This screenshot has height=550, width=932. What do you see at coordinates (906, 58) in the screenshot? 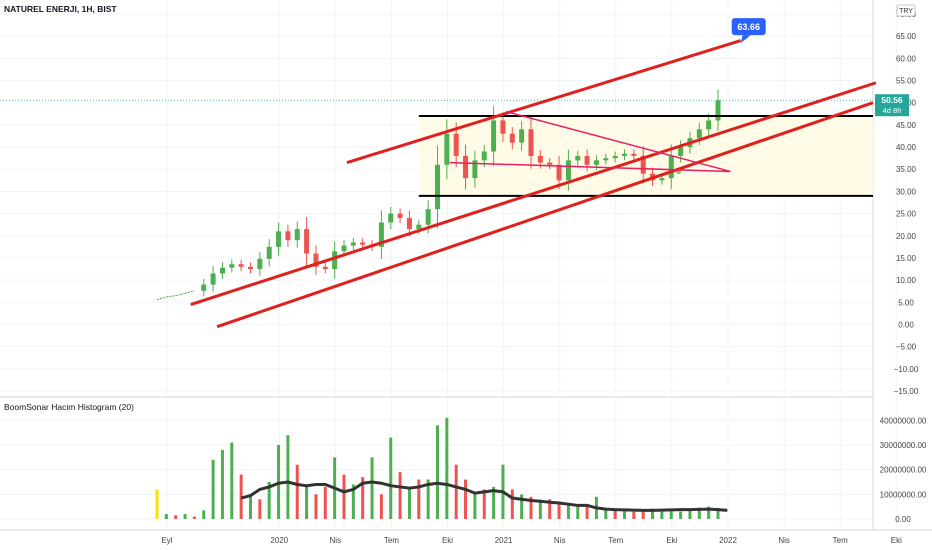
I see `price-tick-label: 60.00` at bounding box center [906, 58].